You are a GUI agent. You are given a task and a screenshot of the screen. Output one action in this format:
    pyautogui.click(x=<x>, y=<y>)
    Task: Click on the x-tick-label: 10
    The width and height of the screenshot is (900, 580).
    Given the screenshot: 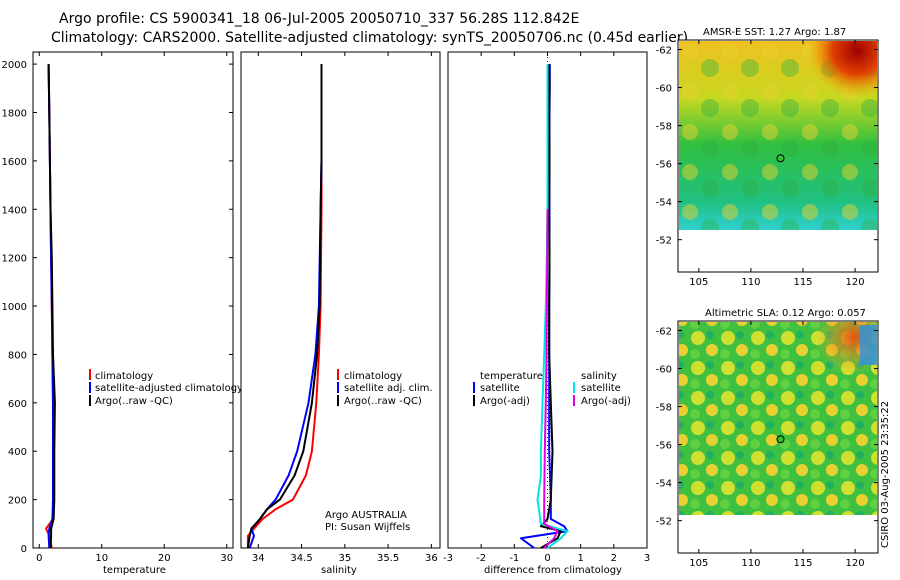 What is the action you would take?
    pyautogui.click(x=101, y=558)
    